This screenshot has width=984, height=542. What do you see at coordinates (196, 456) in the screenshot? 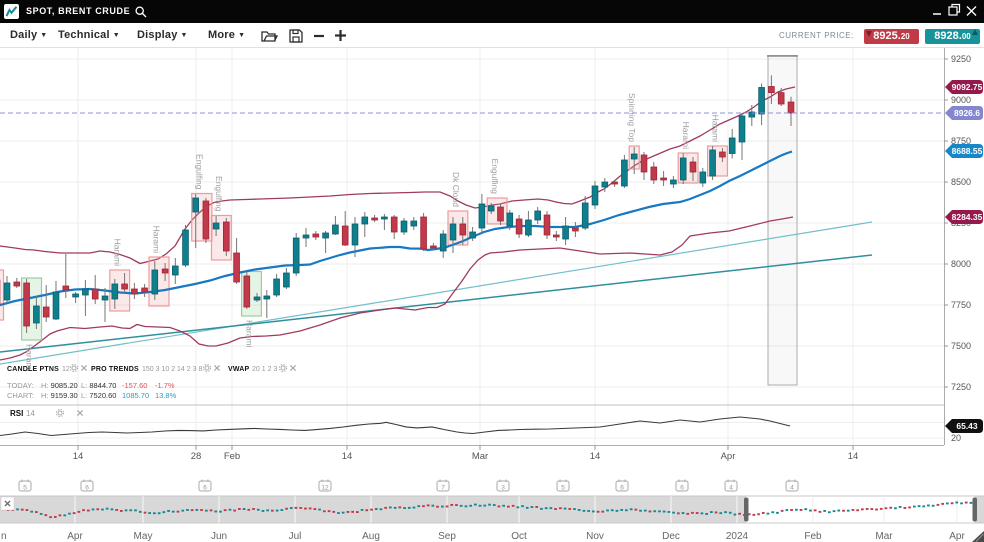
I see `svg-text: 28` at bounding box center [196, 456].